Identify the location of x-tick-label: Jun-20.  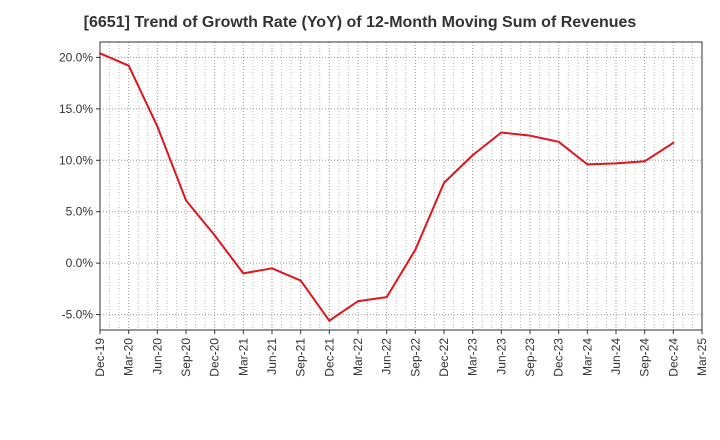
(157, 356).